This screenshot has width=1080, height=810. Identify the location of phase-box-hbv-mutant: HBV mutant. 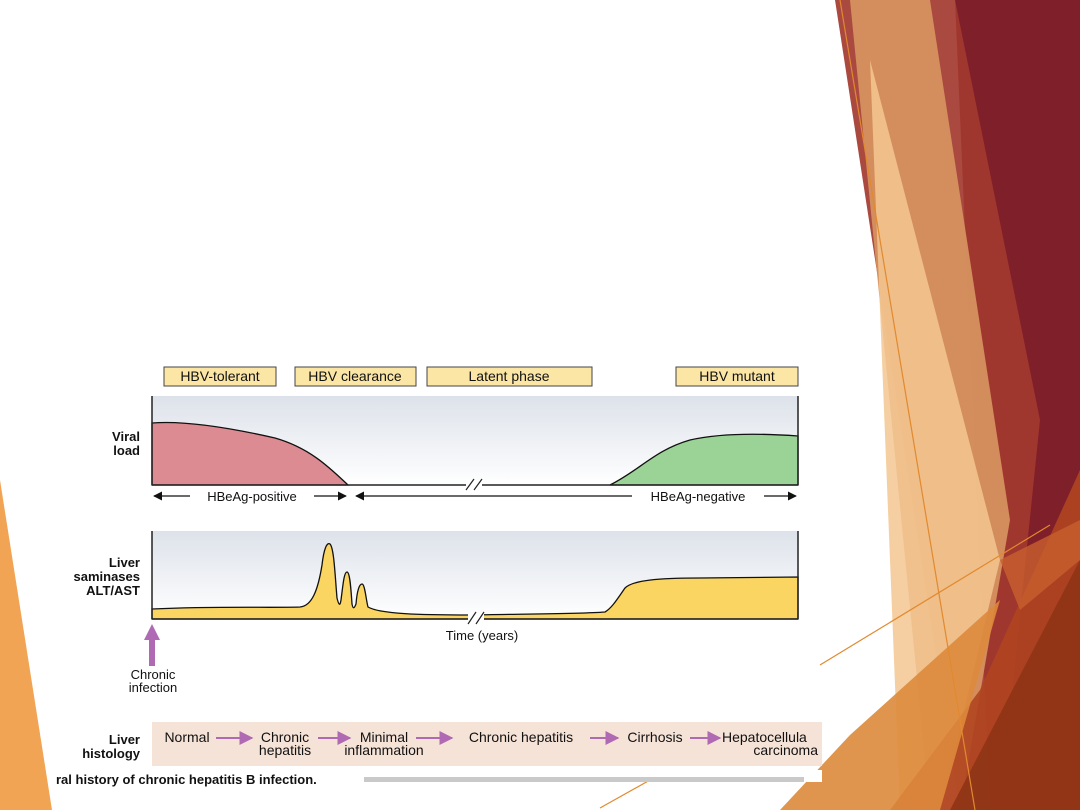
(737, 376).